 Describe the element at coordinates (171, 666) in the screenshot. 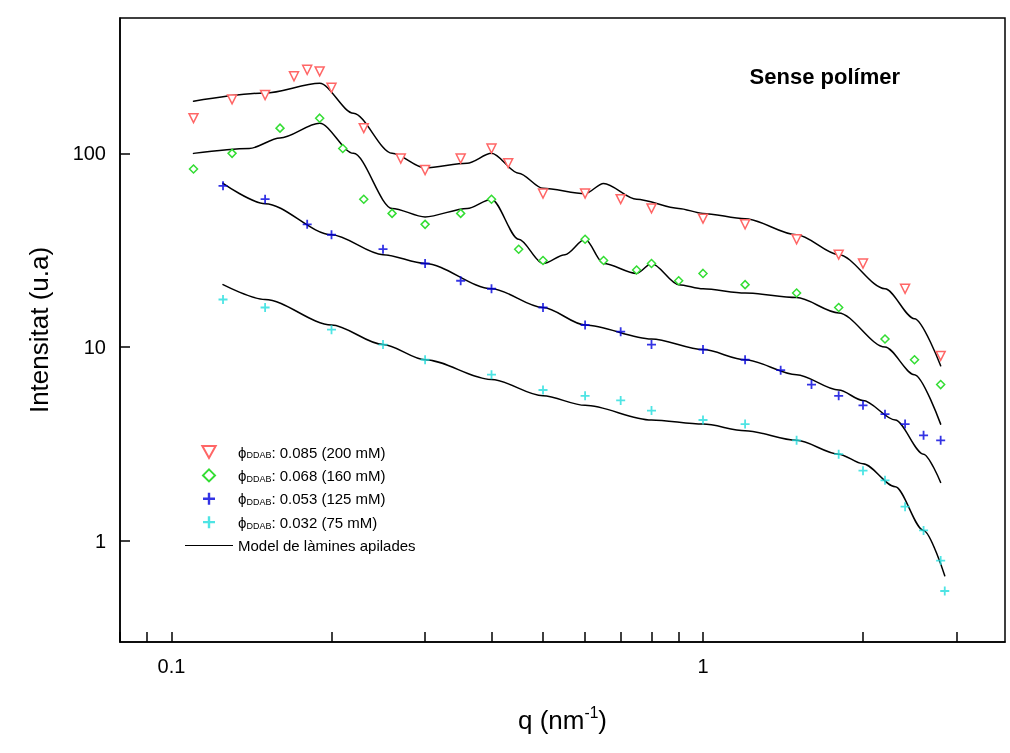

I see `x-tick-label: 0.1` at that location.